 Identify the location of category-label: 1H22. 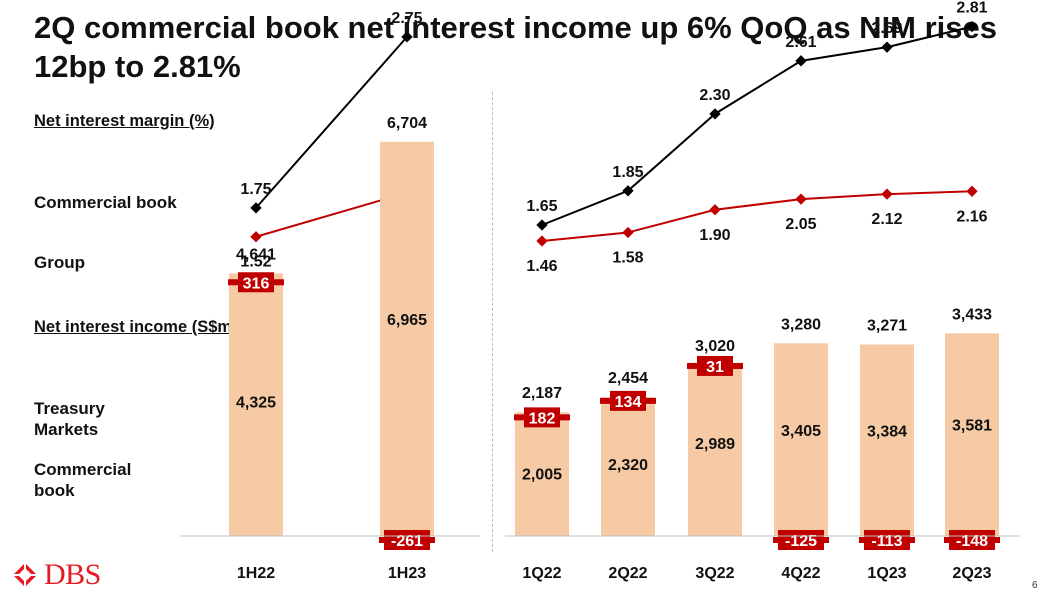
(256, 573).